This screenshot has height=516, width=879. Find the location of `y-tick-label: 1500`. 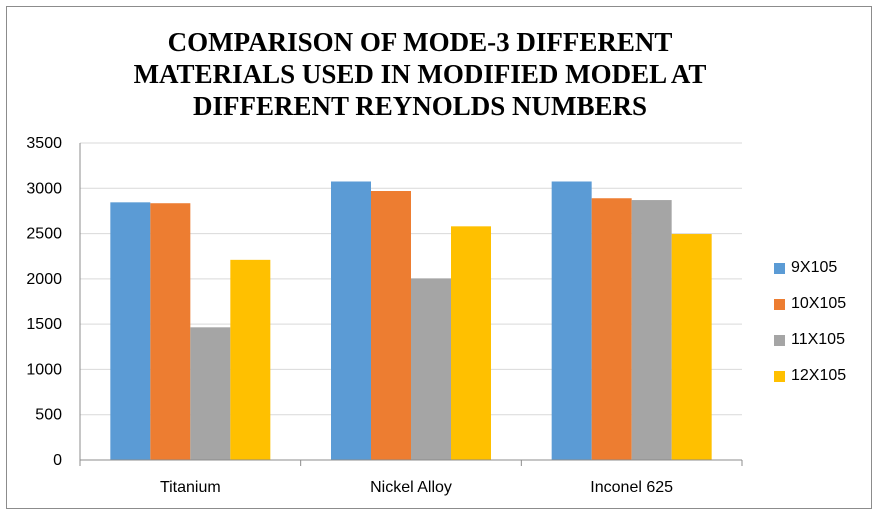

y-tick-label: 1500 is located at coordinates (44, 324).